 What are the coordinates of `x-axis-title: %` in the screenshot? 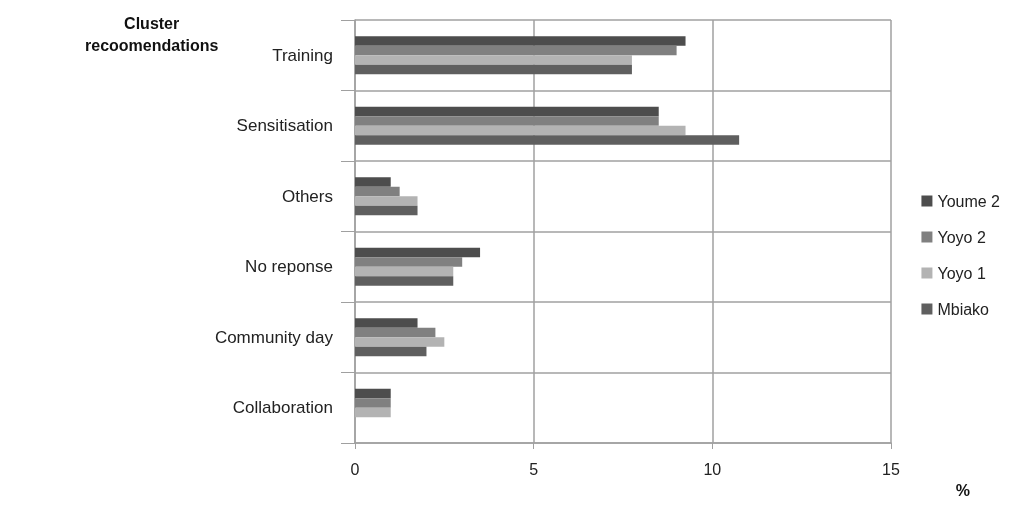 It's located at (963, 490).